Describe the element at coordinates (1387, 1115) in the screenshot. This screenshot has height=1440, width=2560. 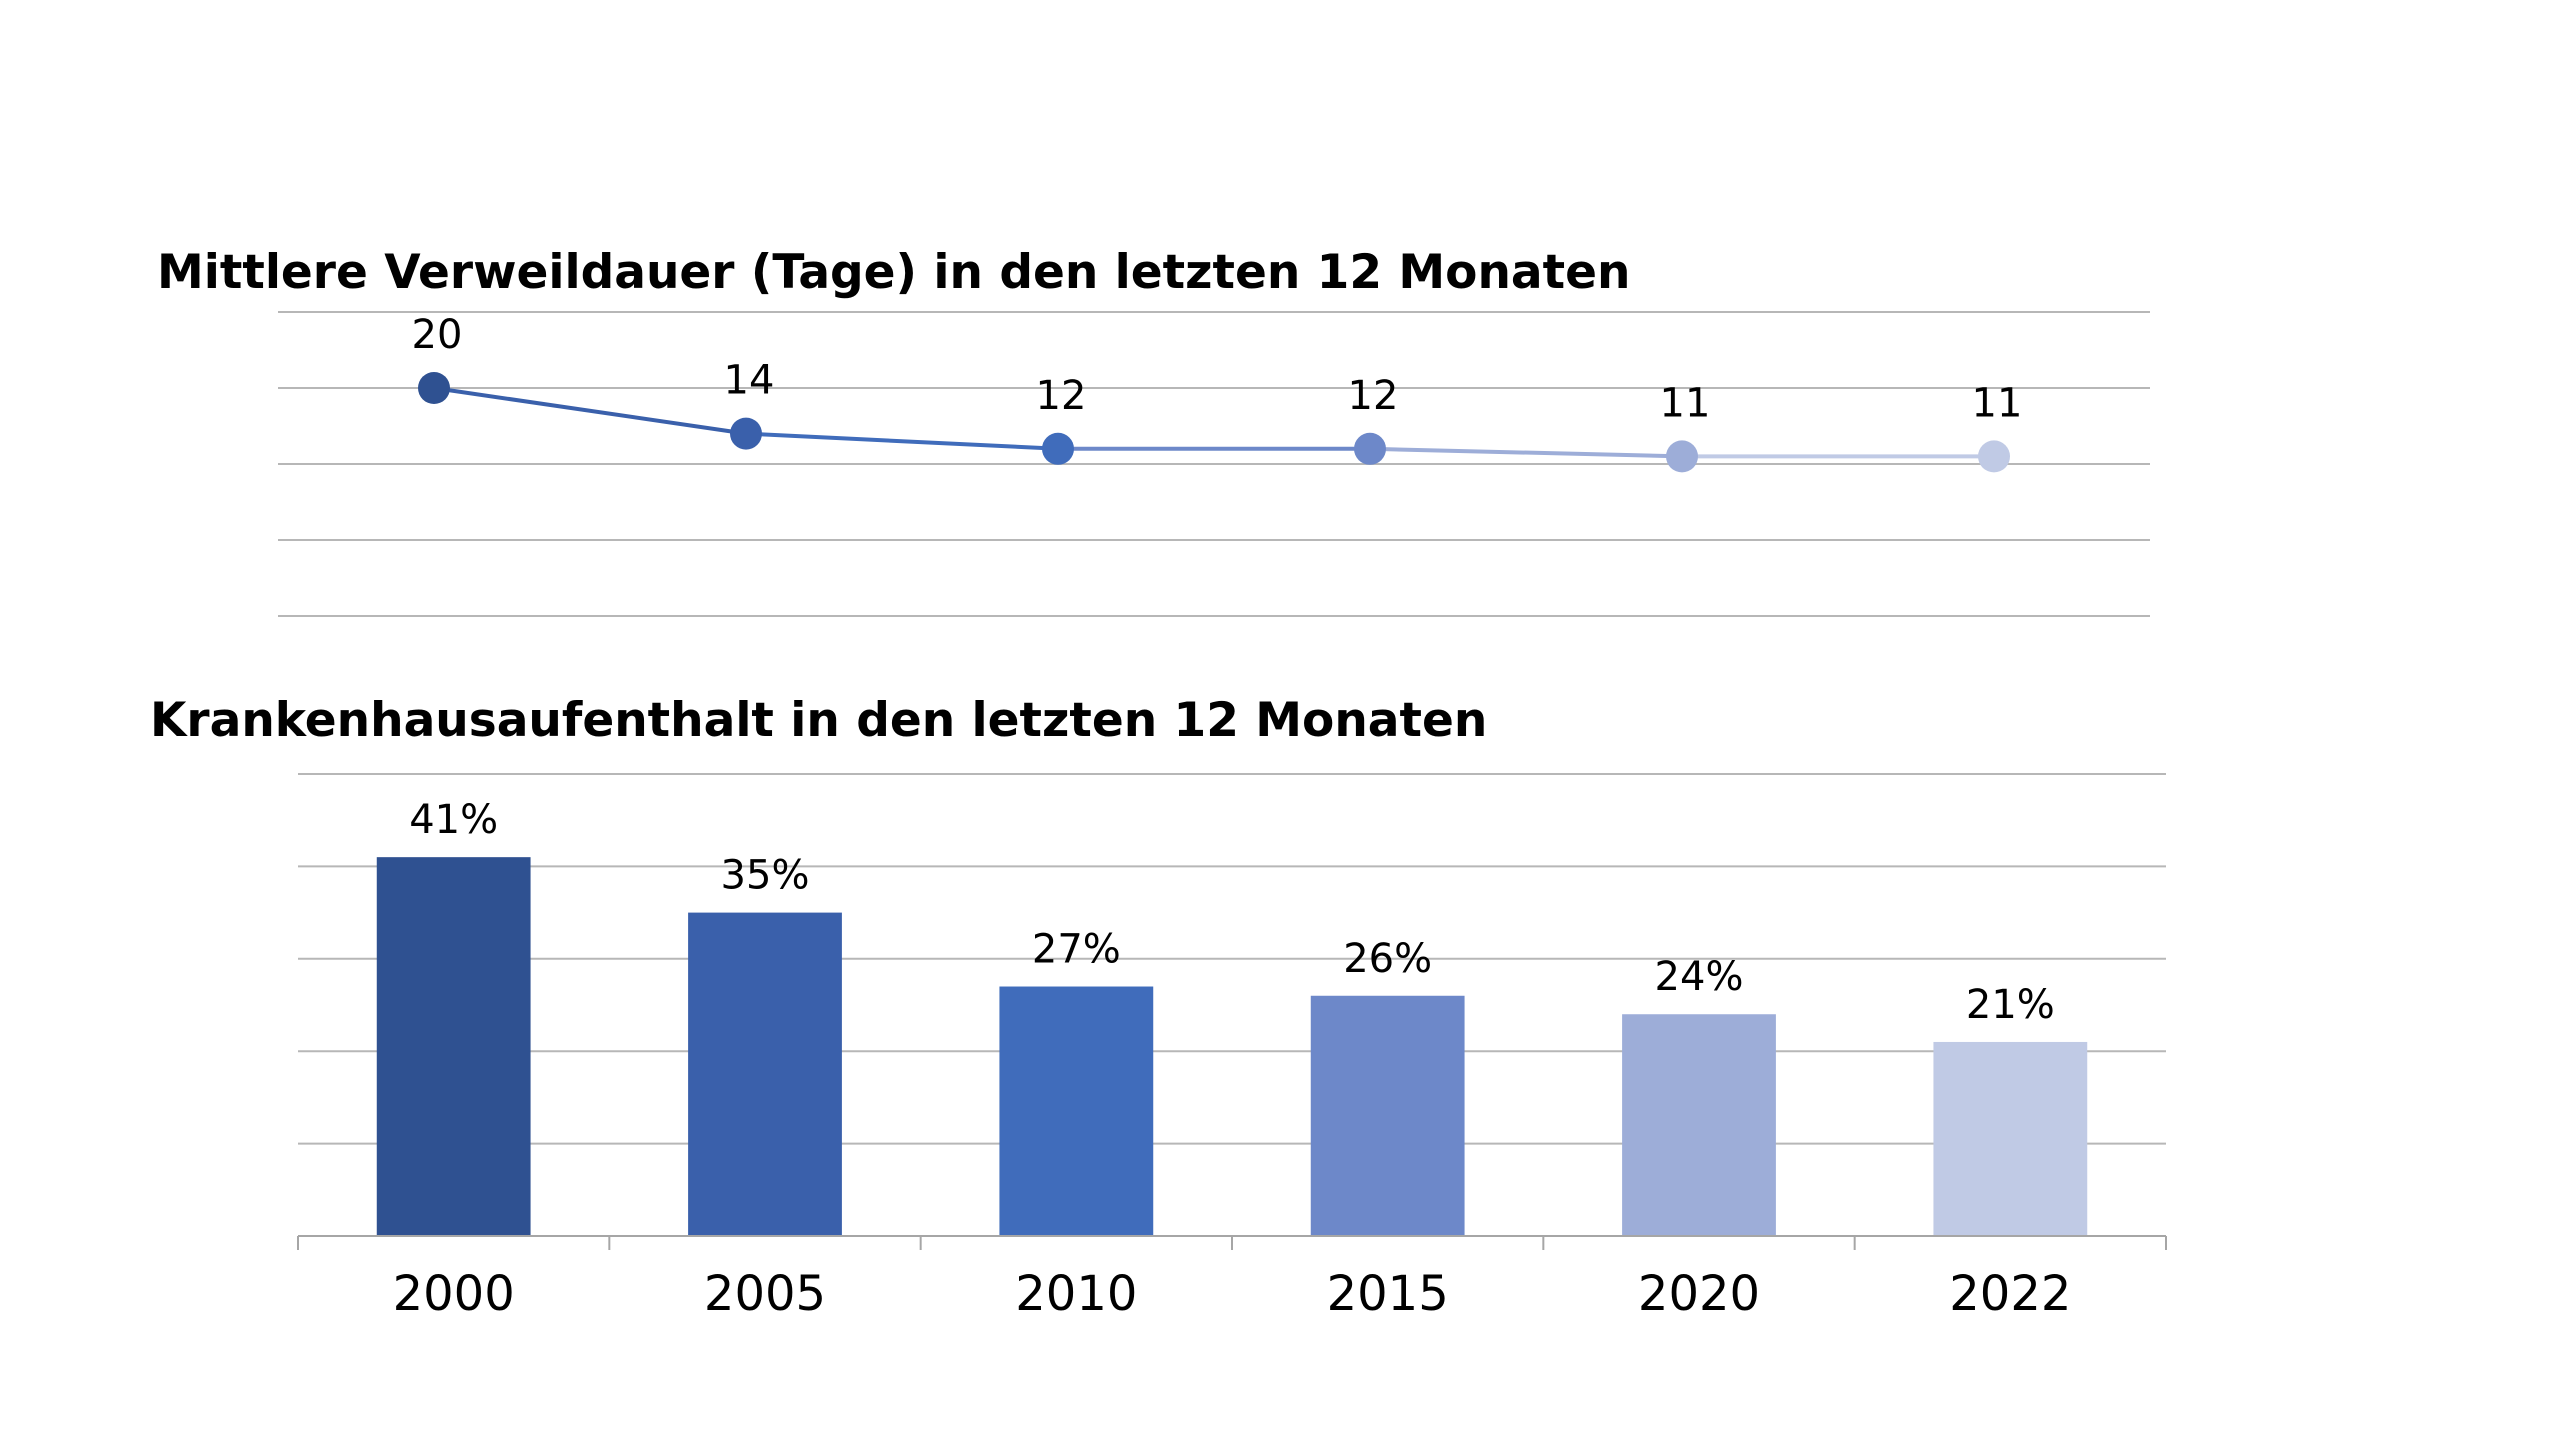
I see `bar-2015` at that location.